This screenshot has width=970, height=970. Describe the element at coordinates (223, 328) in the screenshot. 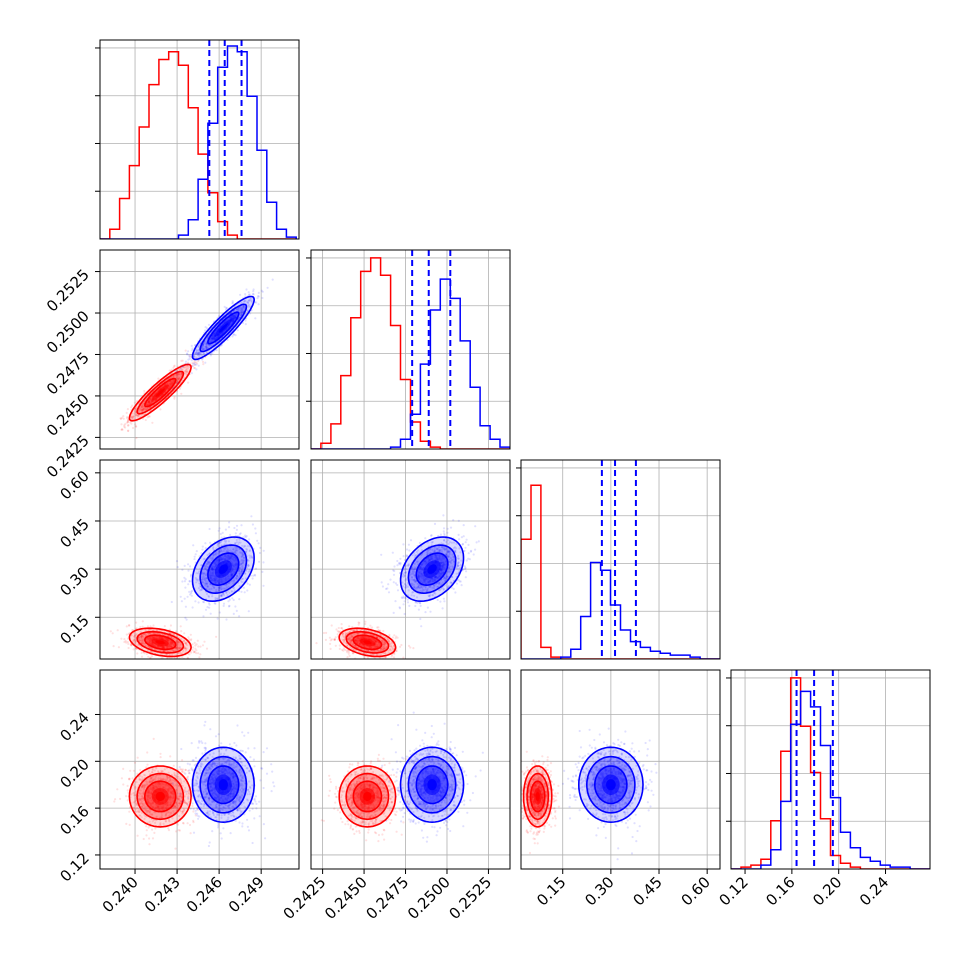

I see `blue-density-peak` at that location.